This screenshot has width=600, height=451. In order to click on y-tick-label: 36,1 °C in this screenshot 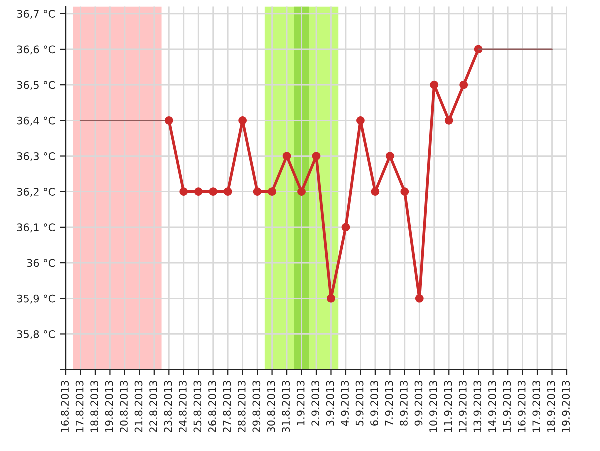, I will do `click(36, 228)`.